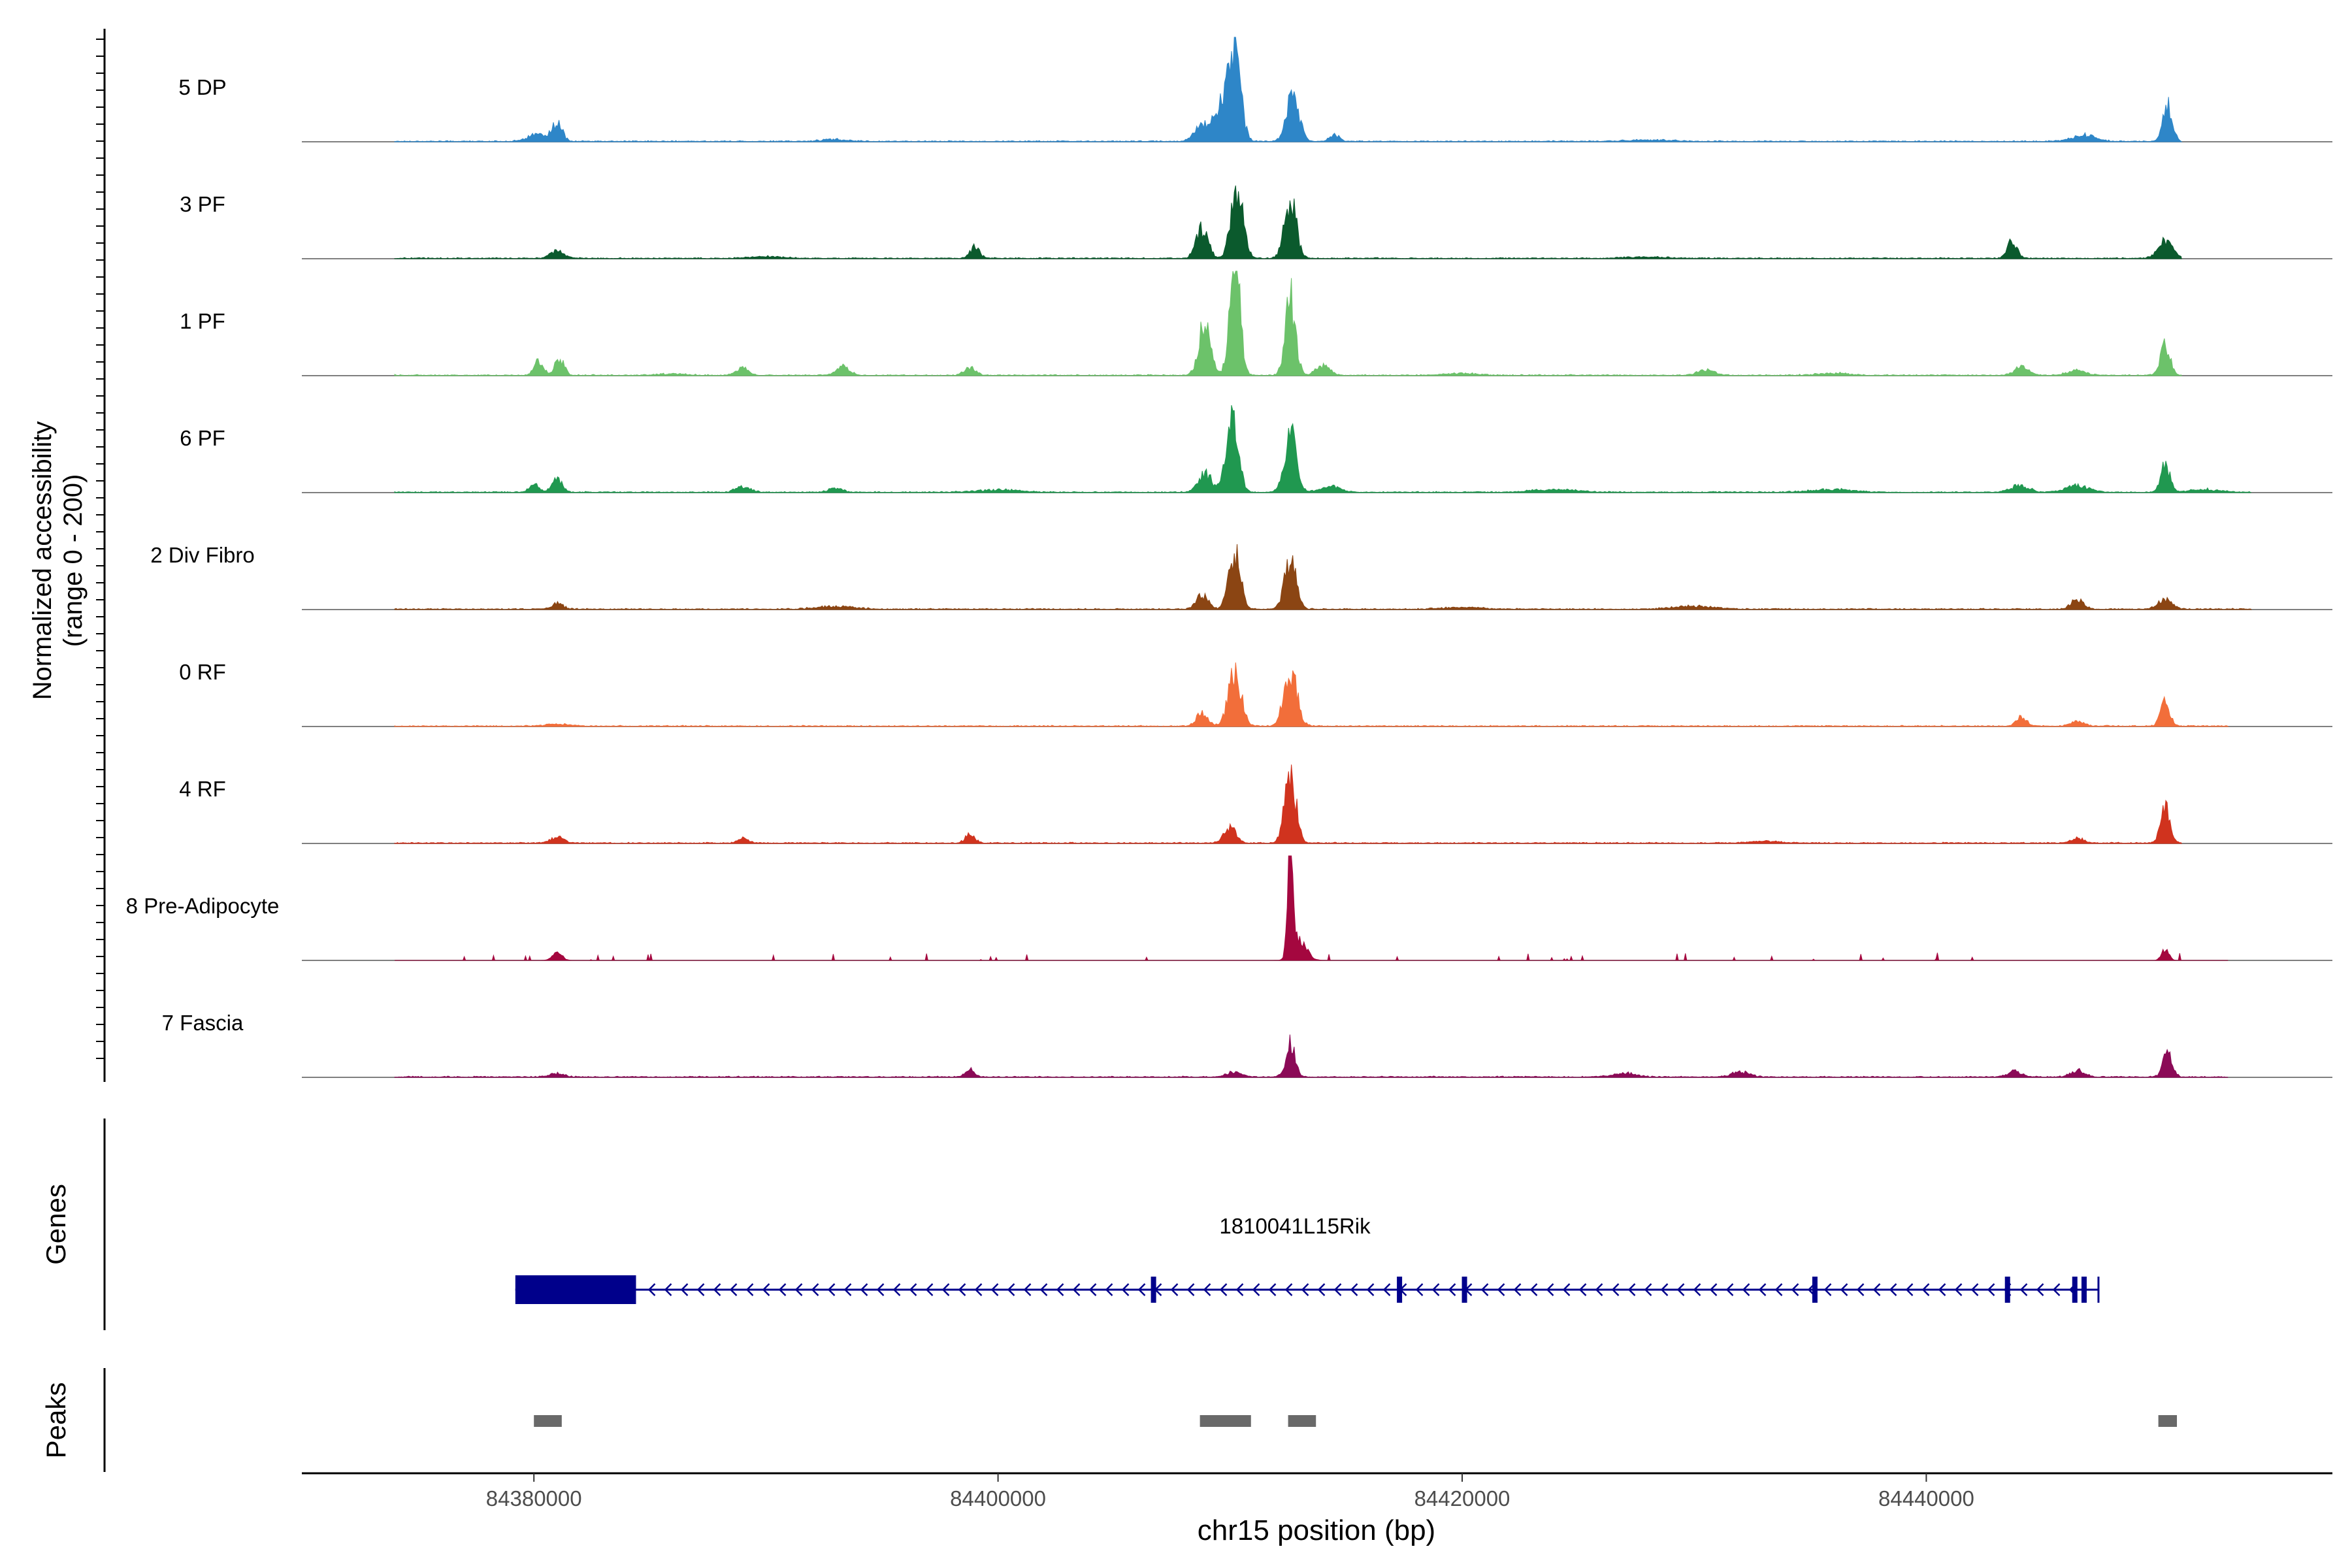 Image resolution: width=2352 pixels, height=1568 pixels. I want to click on coverage-track: 2 Div Fibro, so click(1241, 576).